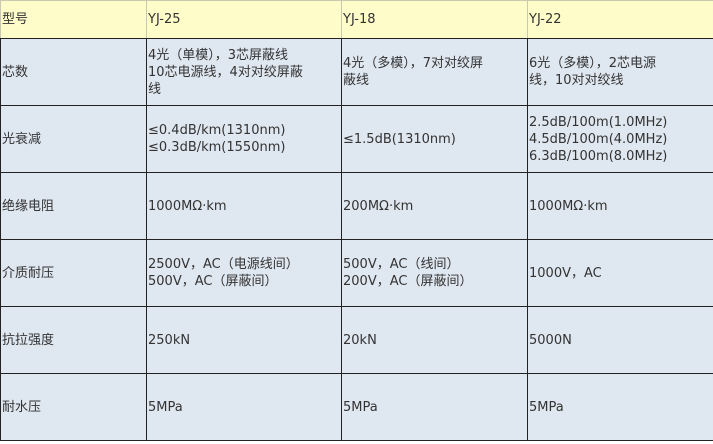 The image size is (713, 444). I want to click on row-label: 绝缘电阻, so click(73, 206).